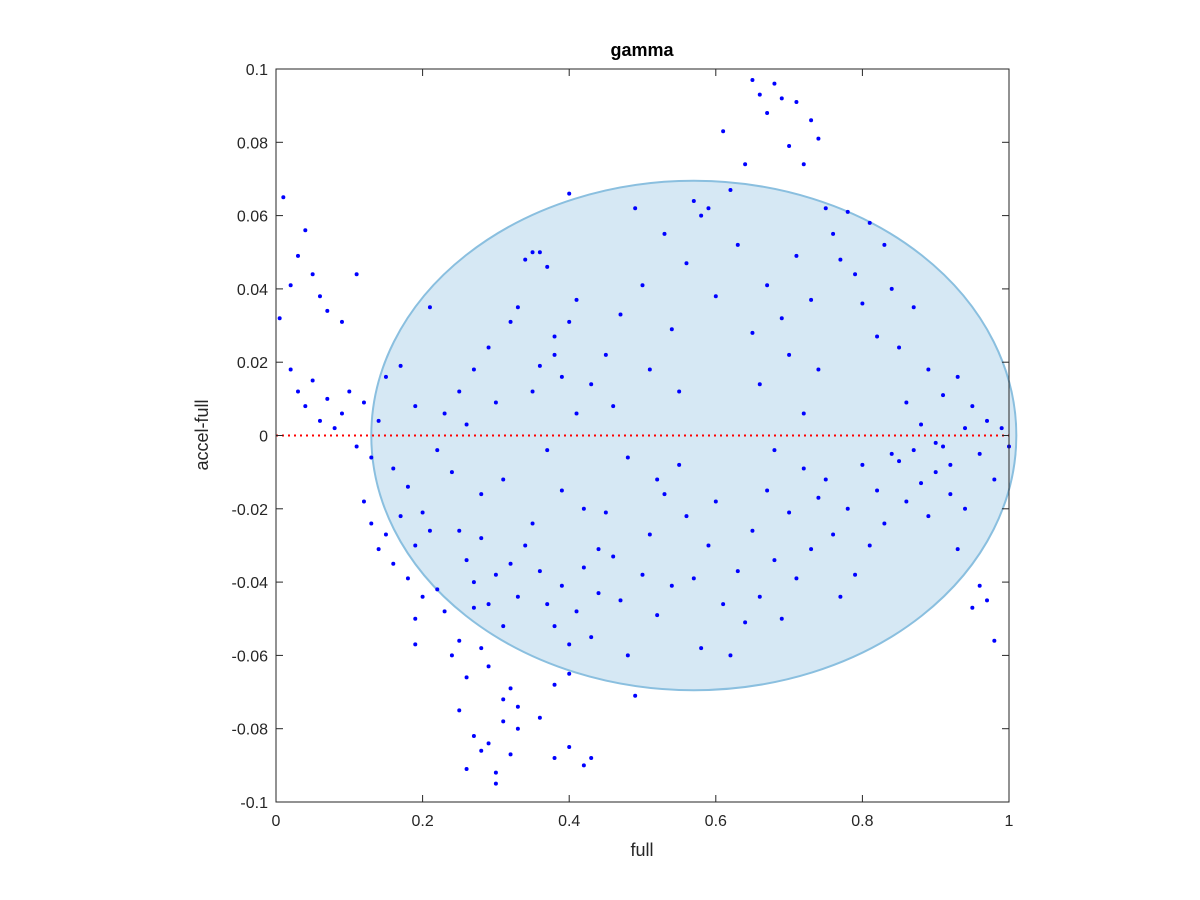 The height and width of the screenshot is (900, 1200). What do you see at coordinates (641, 850) in the screenshot?
I see `x-axis-label: full` at bounding box center [641, 850].